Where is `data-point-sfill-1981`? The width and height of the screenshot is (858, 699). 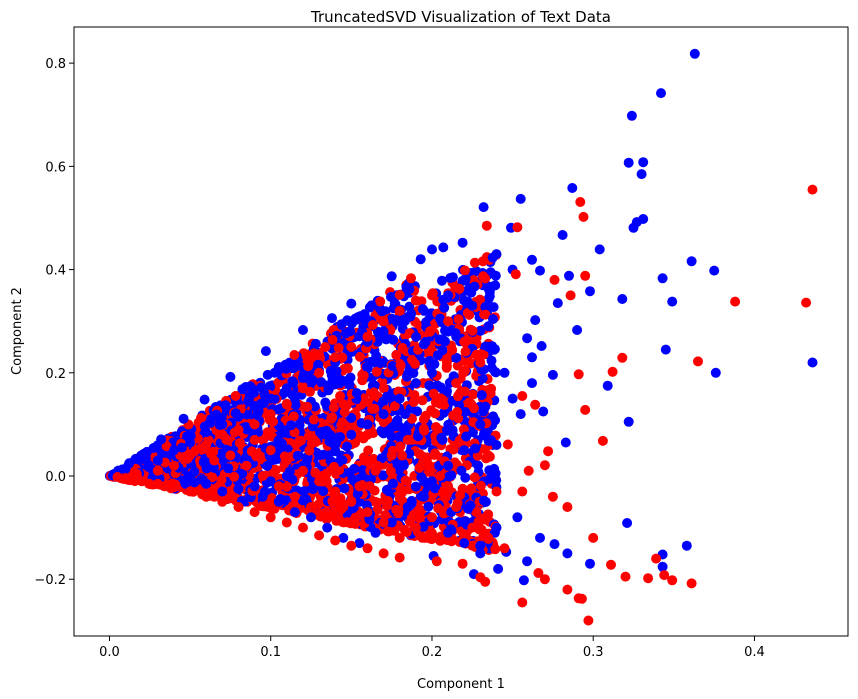
data-point-sfill-1981 is located at coordinates (402, 347).